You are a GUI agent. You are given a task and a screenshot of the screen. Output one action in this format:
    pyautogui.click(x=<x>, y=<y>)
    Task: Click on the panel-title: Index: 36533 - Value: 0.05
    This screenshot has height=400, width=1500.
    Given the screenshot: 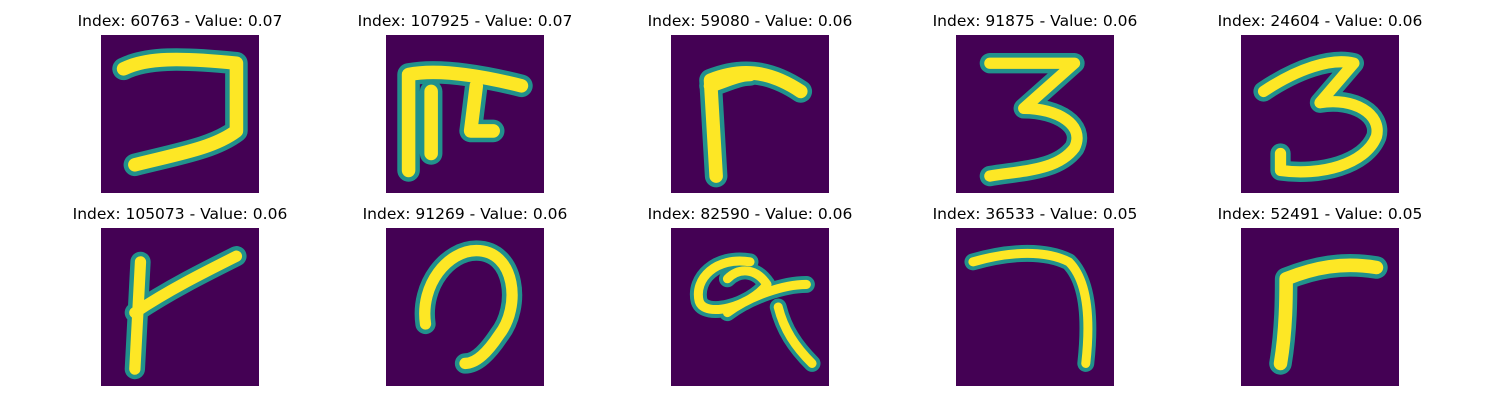 What is the action you would take?
    pyautogui.click(x=1035, y=214)
    